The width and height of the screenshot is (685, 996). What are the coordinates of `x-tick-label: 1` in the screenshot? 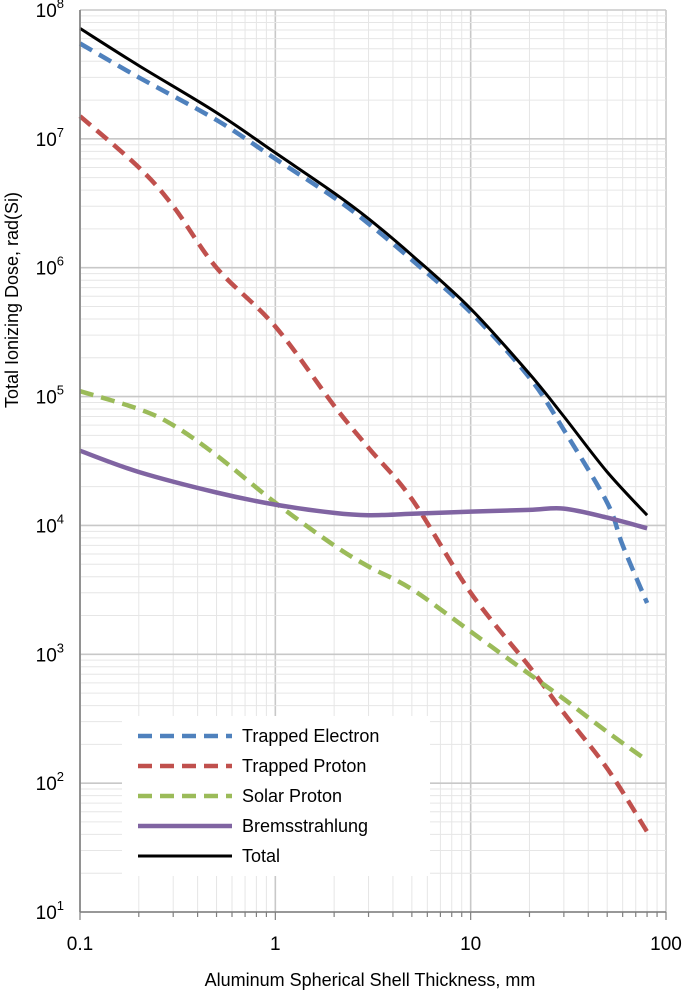 It's located at (275, 944).